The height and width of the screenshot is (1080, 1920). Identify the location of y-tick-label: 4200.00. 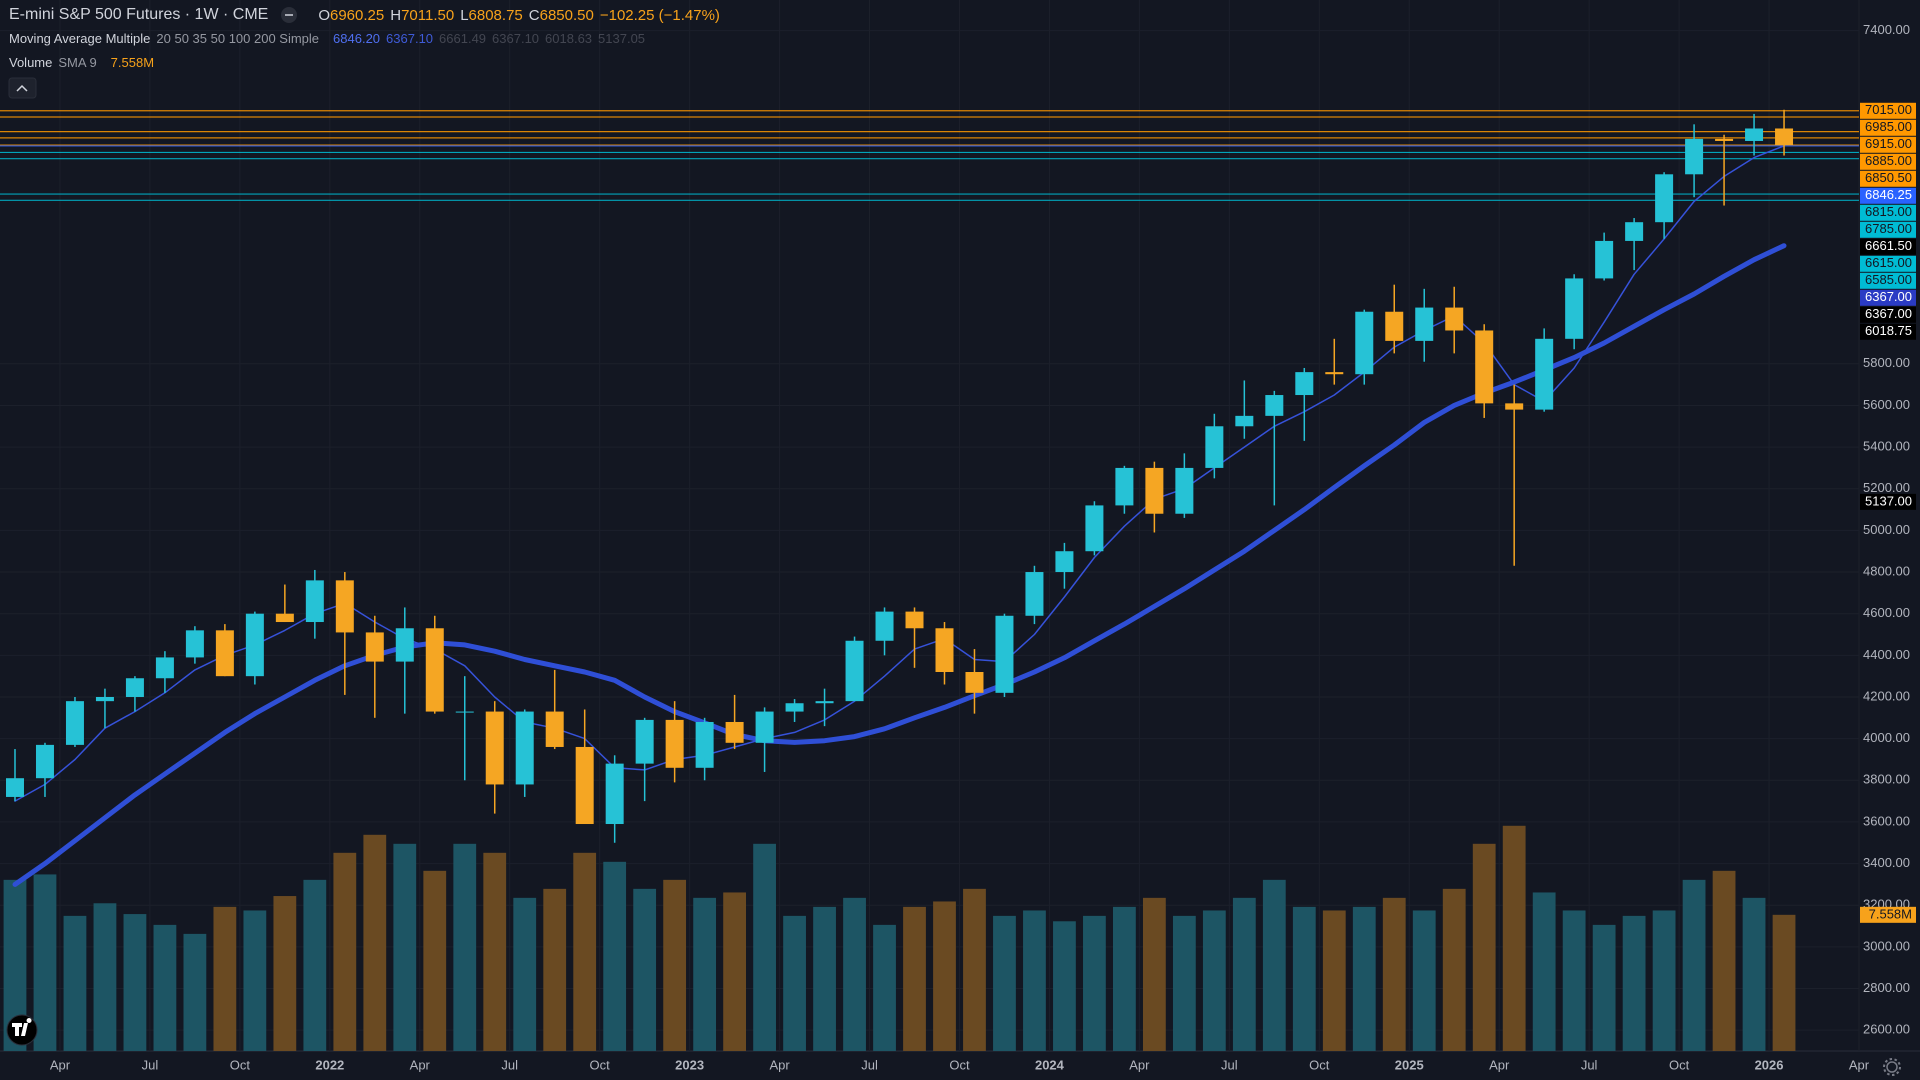
(1886, 695).